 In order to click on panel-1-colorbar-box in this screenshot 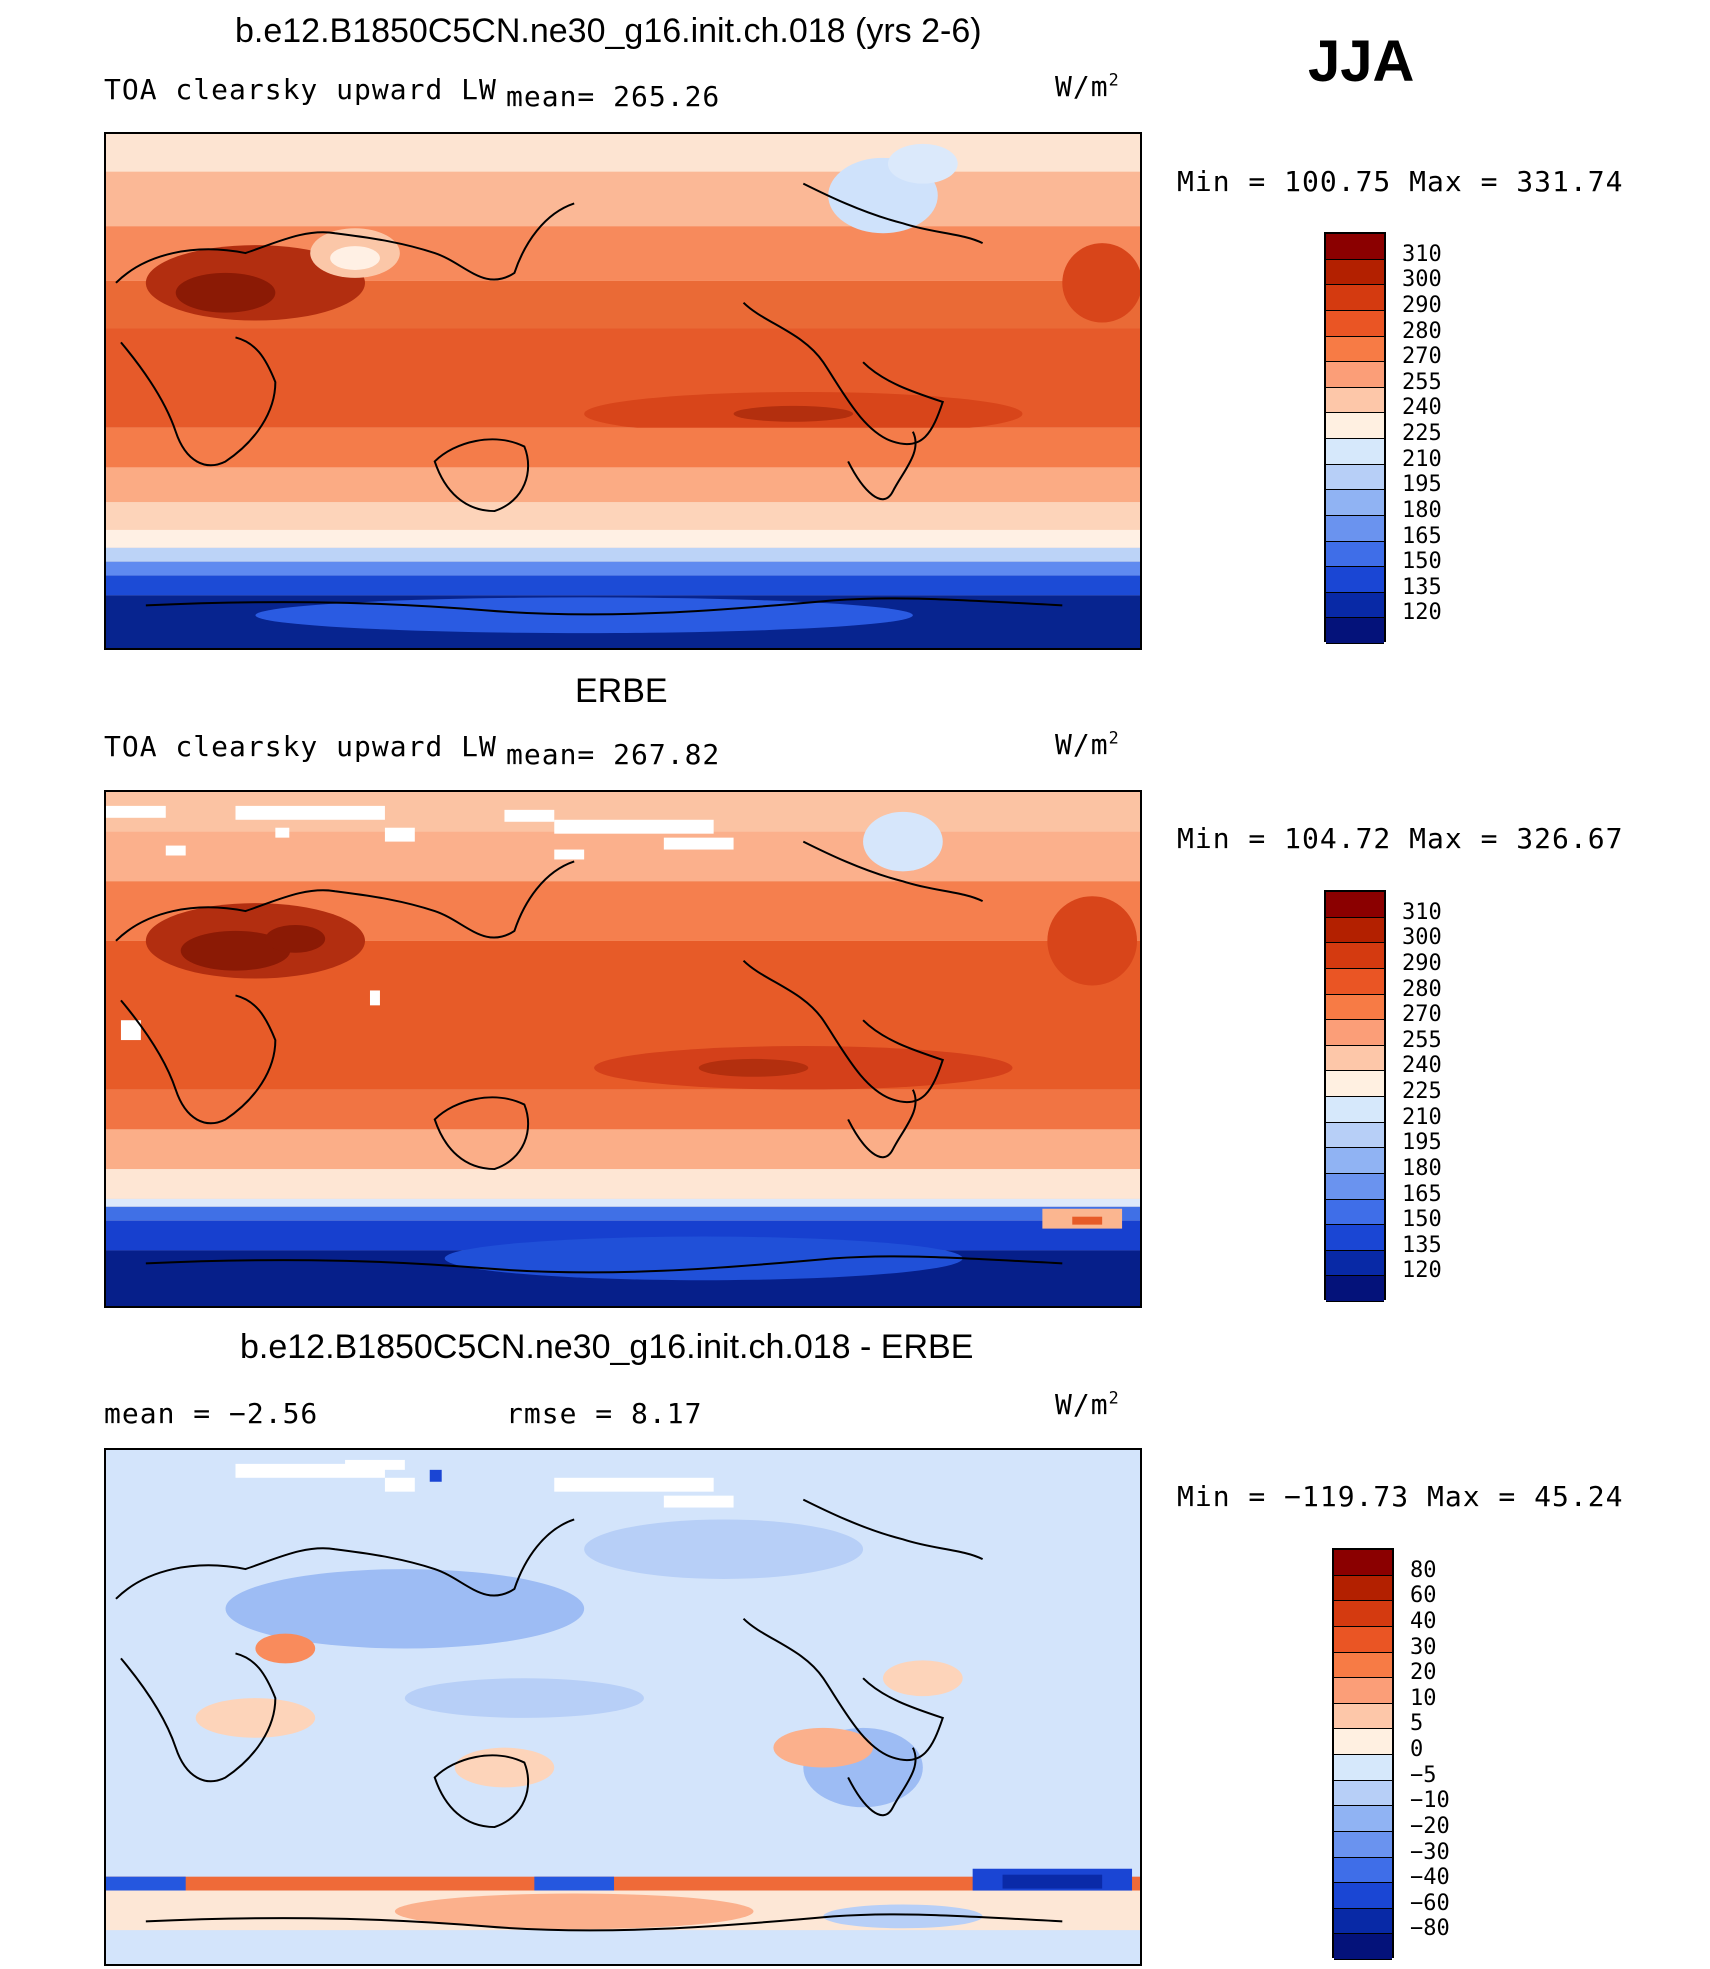, I will do `click(1355, 438)`.